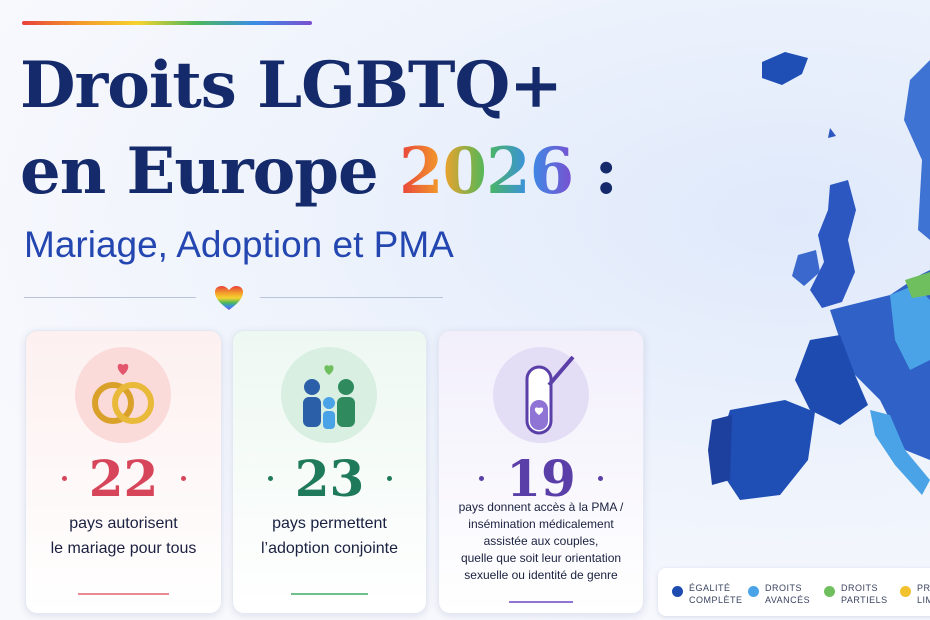 The width and height of the screenshot is (930, 620). Describe the element at coordinates (923, 588) in the screenshot. I see `legend-label-line: PRO` at that location.